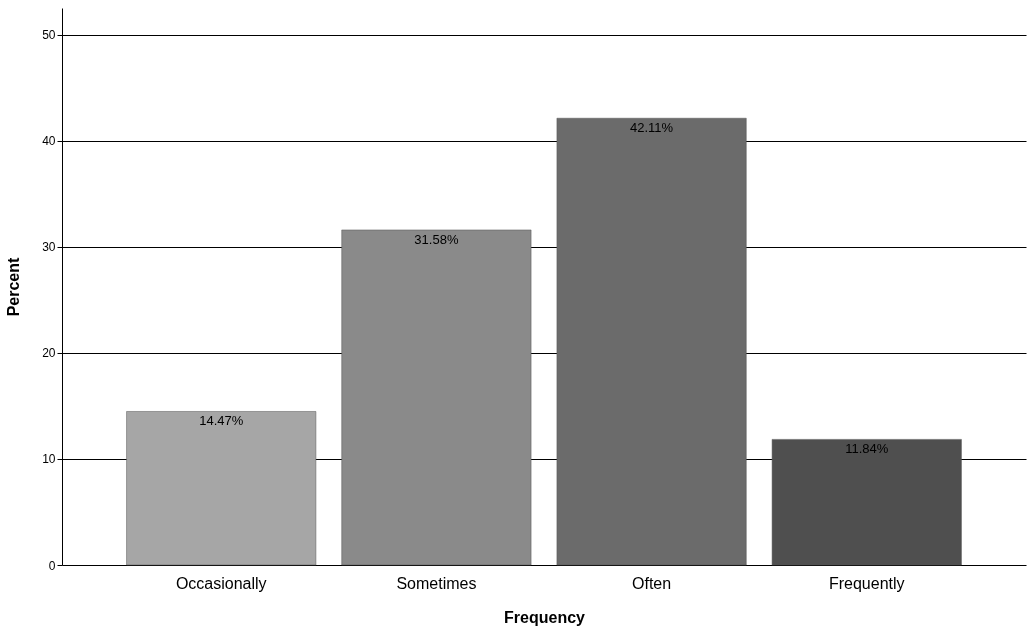  What do you see at coordinates (221, 583) in the screenshot?
I see `x-tick-label: Occasionally` at bounding box center [221, 583].